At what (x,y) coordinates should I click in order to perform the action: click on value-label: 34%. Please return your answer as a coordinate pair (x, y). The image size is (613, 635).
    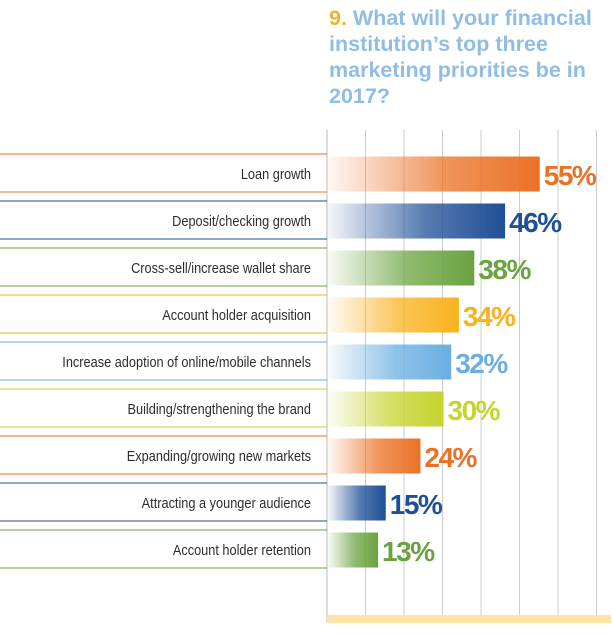
    Looking at the image, I should click on (489, 316).